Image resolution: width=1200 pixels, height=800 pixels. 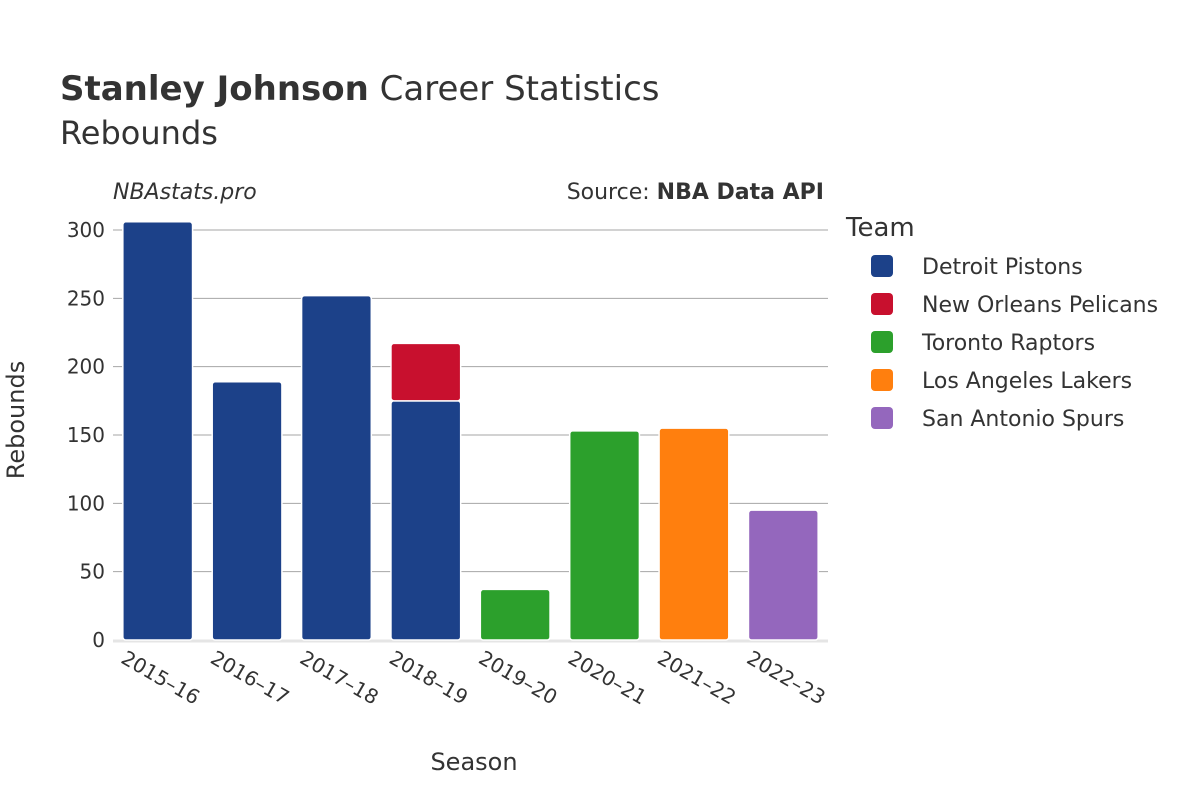 I want to click on legend-label: San Antonio Spurs, so click(x=1023, y=419).